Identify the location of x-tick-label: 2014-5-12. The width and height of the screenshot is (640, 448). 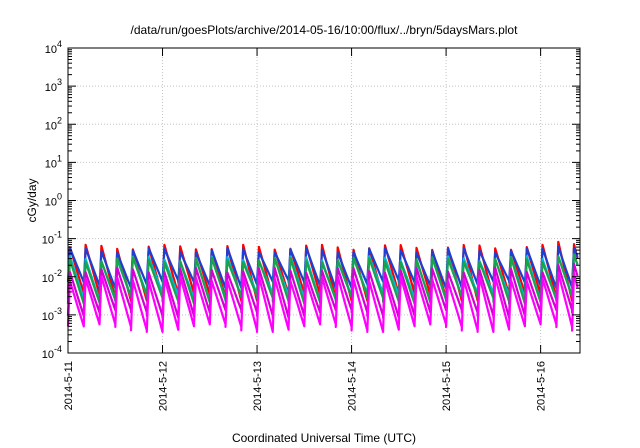
(164, 386).